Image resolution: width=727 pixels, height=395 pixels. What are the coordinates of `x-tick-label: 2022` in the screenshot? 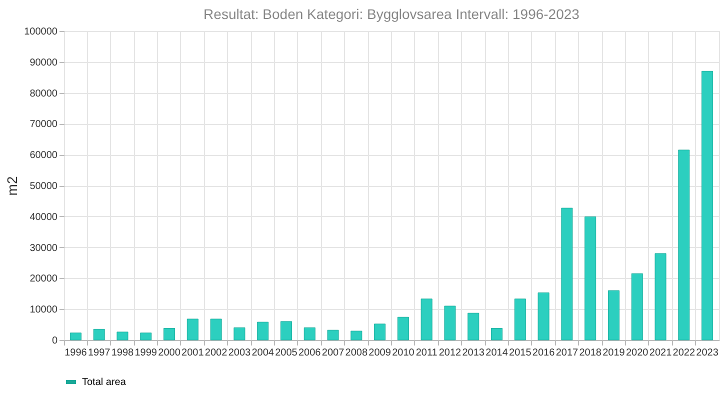 It's located at (684, 353).